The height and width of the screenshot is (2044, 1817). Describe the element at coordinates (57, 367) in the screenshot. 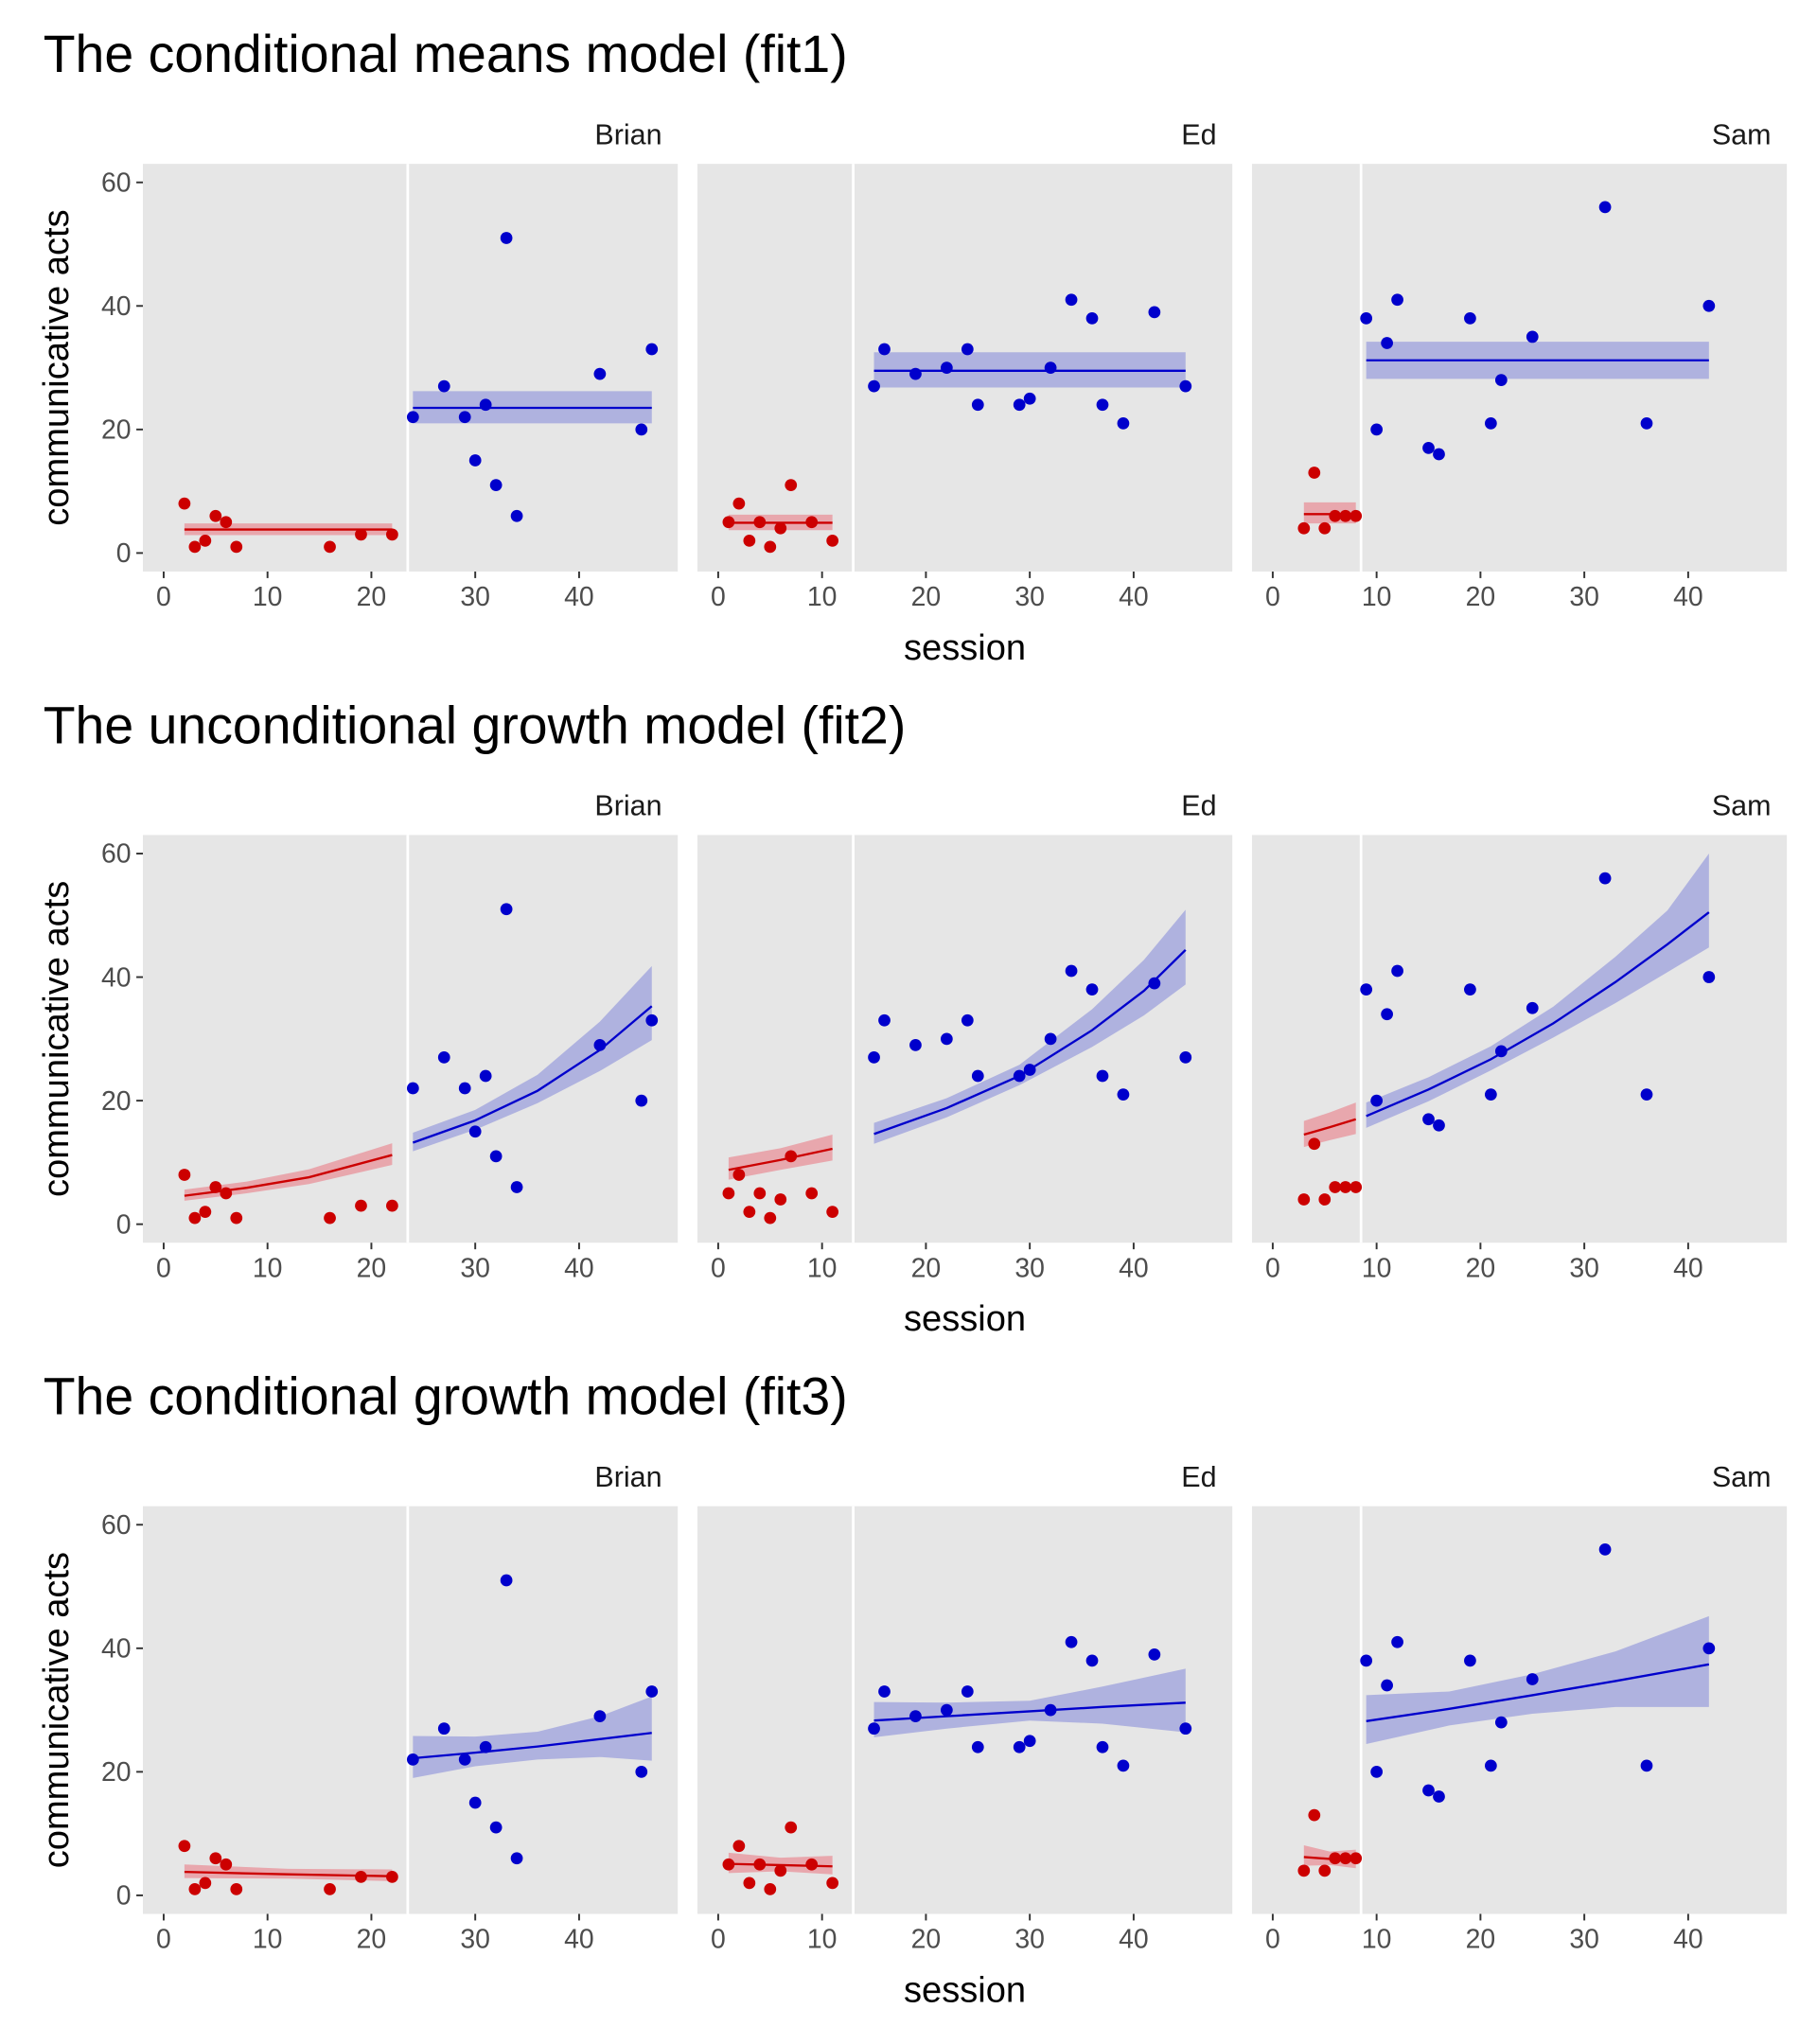

I see `y-axis-title: communicative acts` at that location.